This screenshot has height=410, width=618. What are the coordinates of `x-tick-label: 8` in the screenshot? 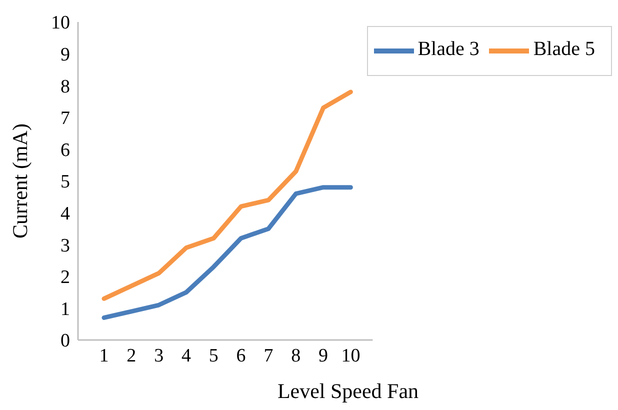 It's located at (296, 355).